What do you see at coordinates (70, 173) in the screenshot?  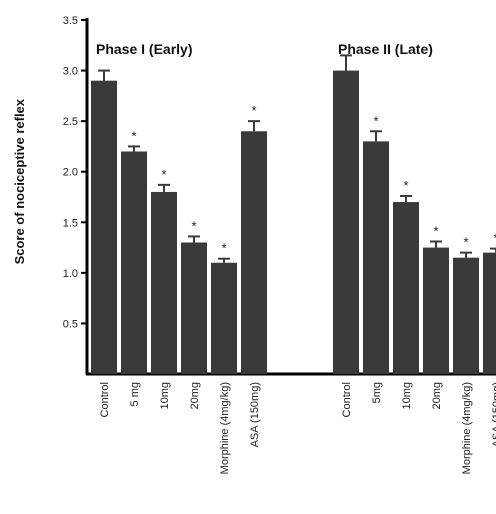 I see `y-tick-label: 2.0` at bounding box center [70, 173].